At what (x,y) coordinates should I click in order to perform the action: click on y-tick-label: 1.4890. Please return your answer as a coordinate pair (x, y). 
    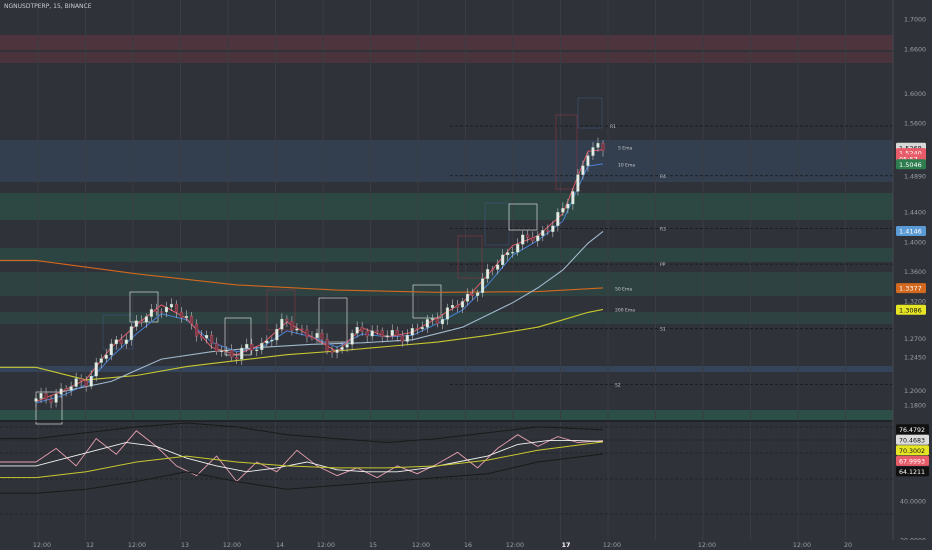
    Looking at the image, I should click on (915, 176).